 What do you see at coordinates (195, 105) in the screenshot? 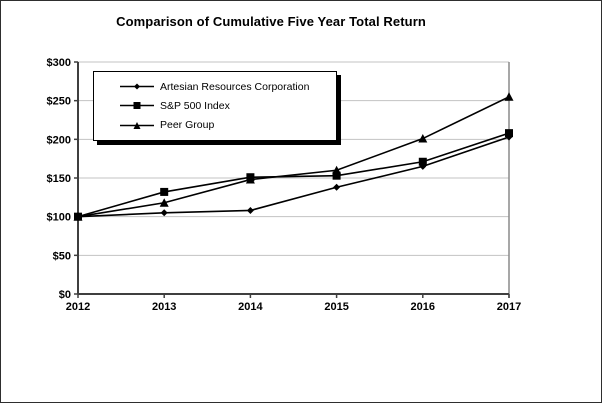
I see `legend-item-label: S&P 500 Index` at bounding box center [195, 105].